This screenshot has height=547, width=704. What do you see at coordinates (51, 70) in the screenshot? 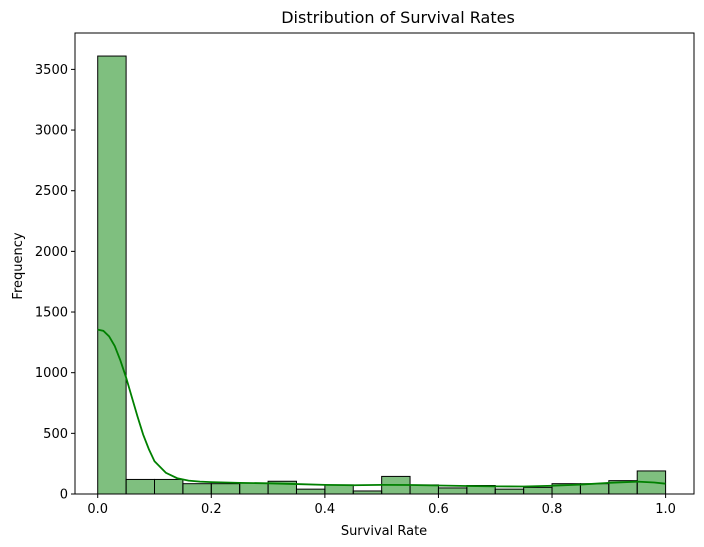
I see `y-tick-label: 3500` at bounding box center [51, 70].